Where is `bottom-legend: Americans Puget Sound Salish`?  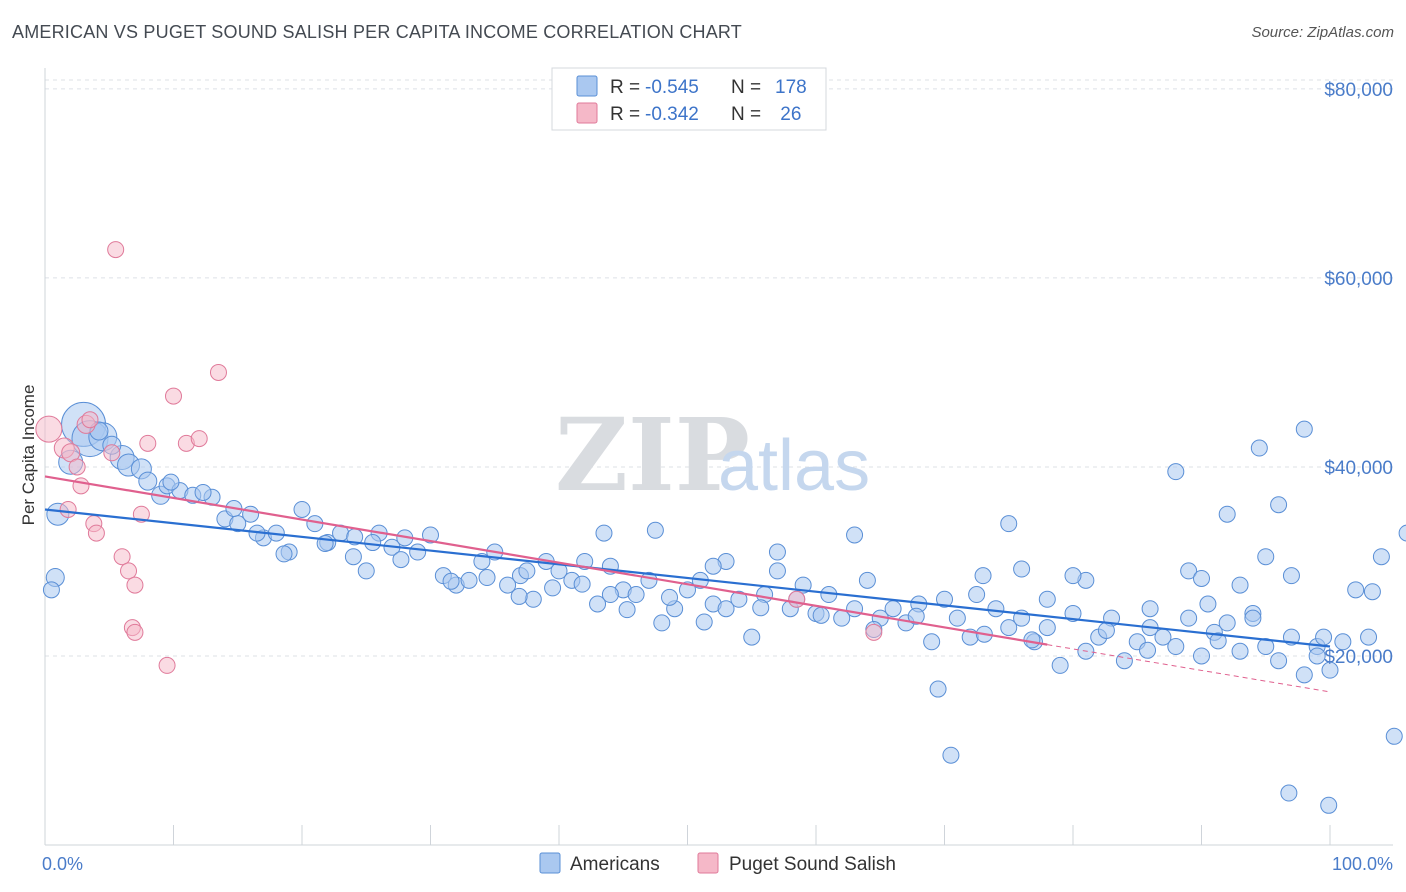 bottom-legend: Americans Puget Sound Salish is located at coordinates (717, 863).